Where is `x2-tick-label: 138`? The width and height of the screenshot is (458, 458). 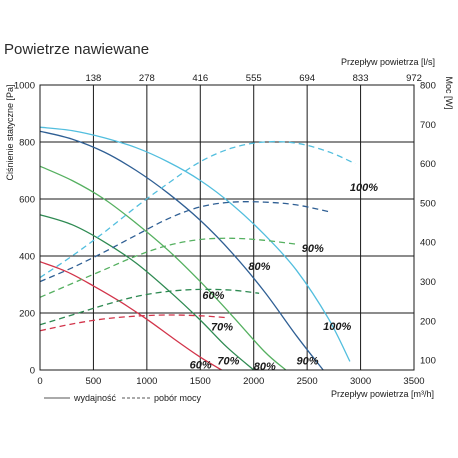 x2-tick-label: 138 is located at coordinates (93, 78).